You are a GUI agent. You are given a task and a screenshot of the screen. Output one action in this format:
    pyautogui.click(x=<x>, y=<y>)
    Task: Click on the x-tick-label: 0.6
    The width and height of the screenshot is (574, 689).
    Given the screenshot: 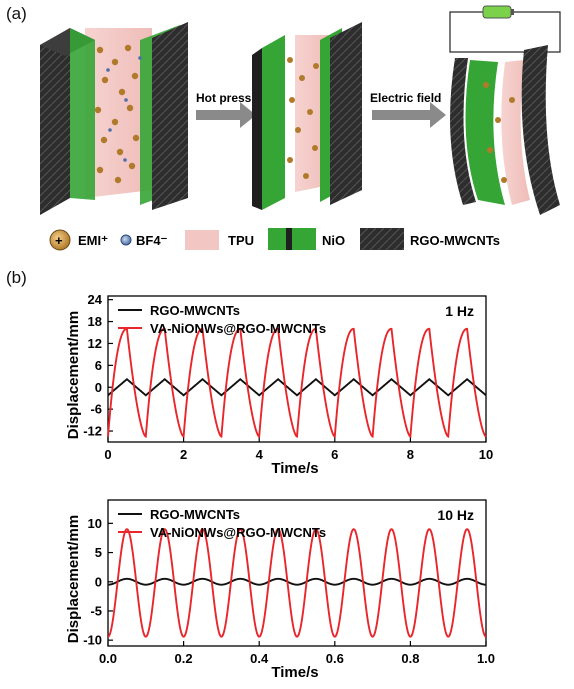 What is the action you would take?
    pyautogui.click(x=335, y=658)
    